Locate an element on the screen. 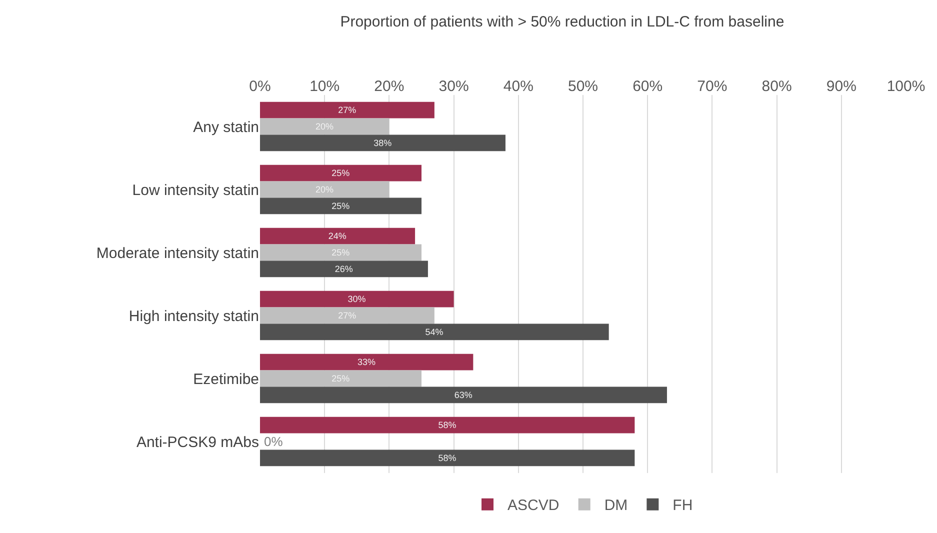 This screenshot has height=533, width=937. y-tick-label: Moderate intensity statin is located at coordinates (177, 253).